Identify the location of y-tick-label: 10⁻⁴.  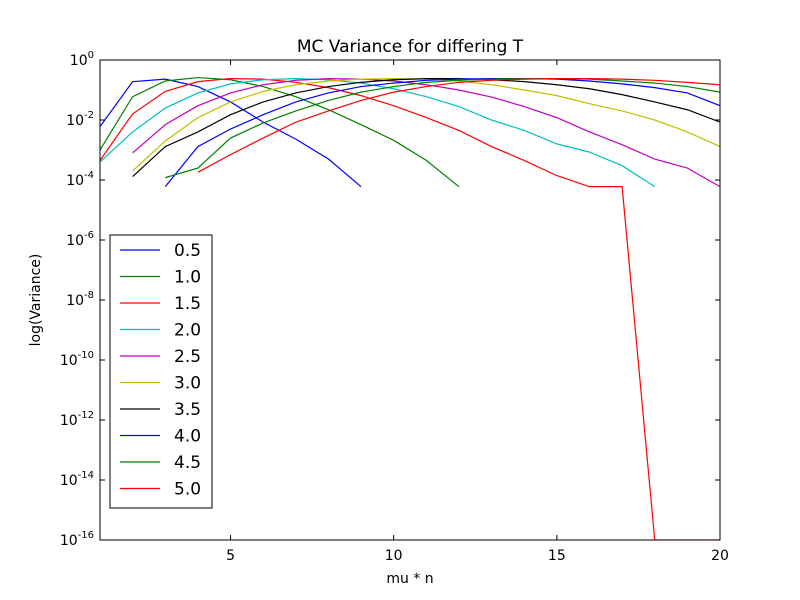
(80, 179).